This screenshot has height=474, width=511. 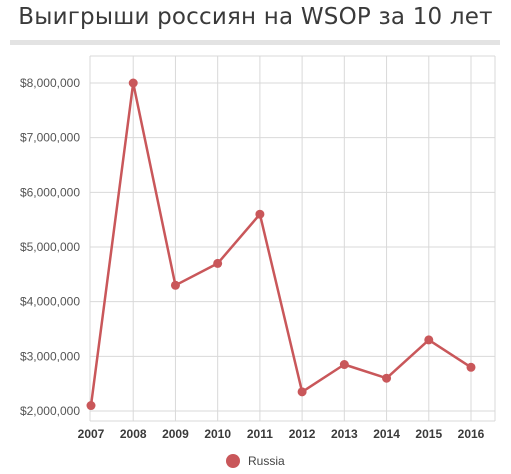 What do you see at coordinates (50, 411) in the screenshot?
I see `y-tick-label: $2,000,000` at bounding box center [50, 411].